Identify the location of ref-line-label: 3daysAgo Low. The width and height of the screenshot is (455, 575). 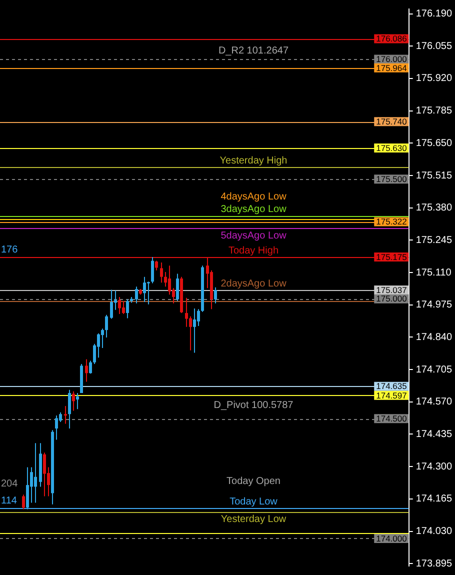
(254, 209).